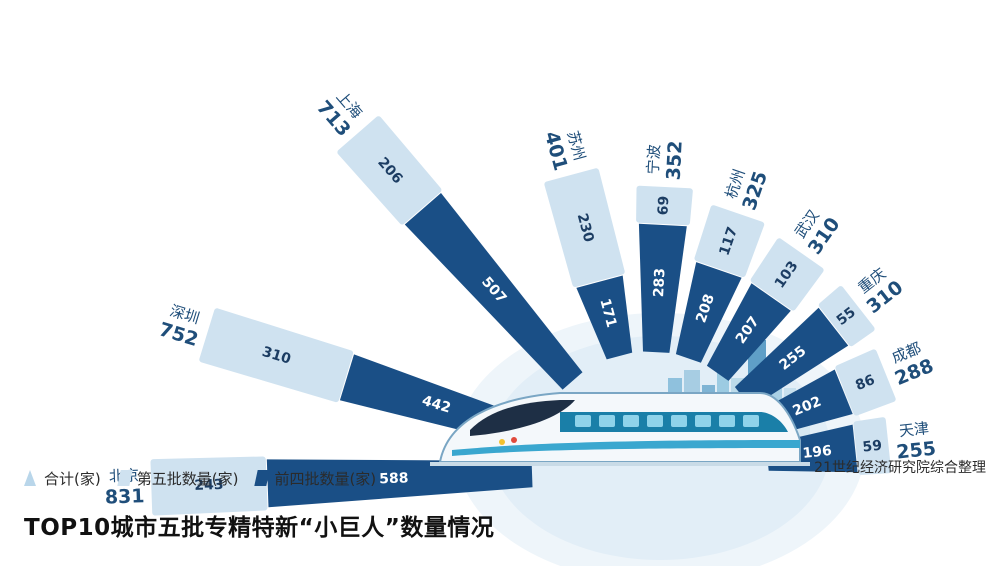 The width and height of the screenshot is (1000, 566). I want to click on value-label-prev-10: 196, so click(817, 452).